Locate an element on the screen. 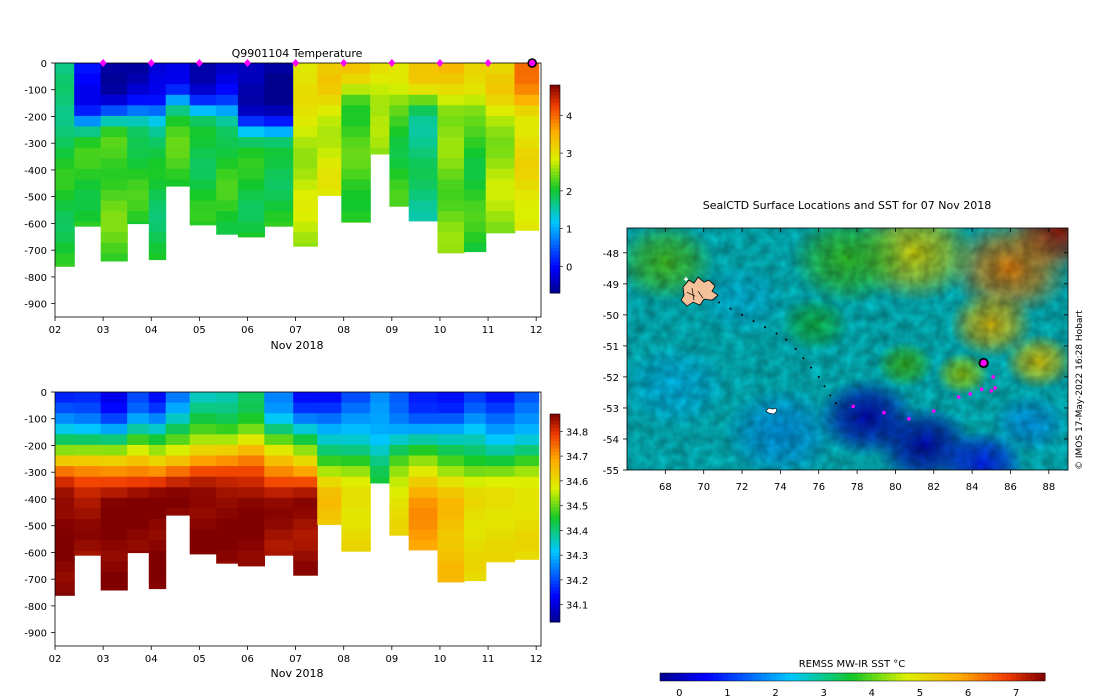 This screenshot has width=1100, height=700. colorbar-tick-label: 34.2 is located at coordinates (577, 581).